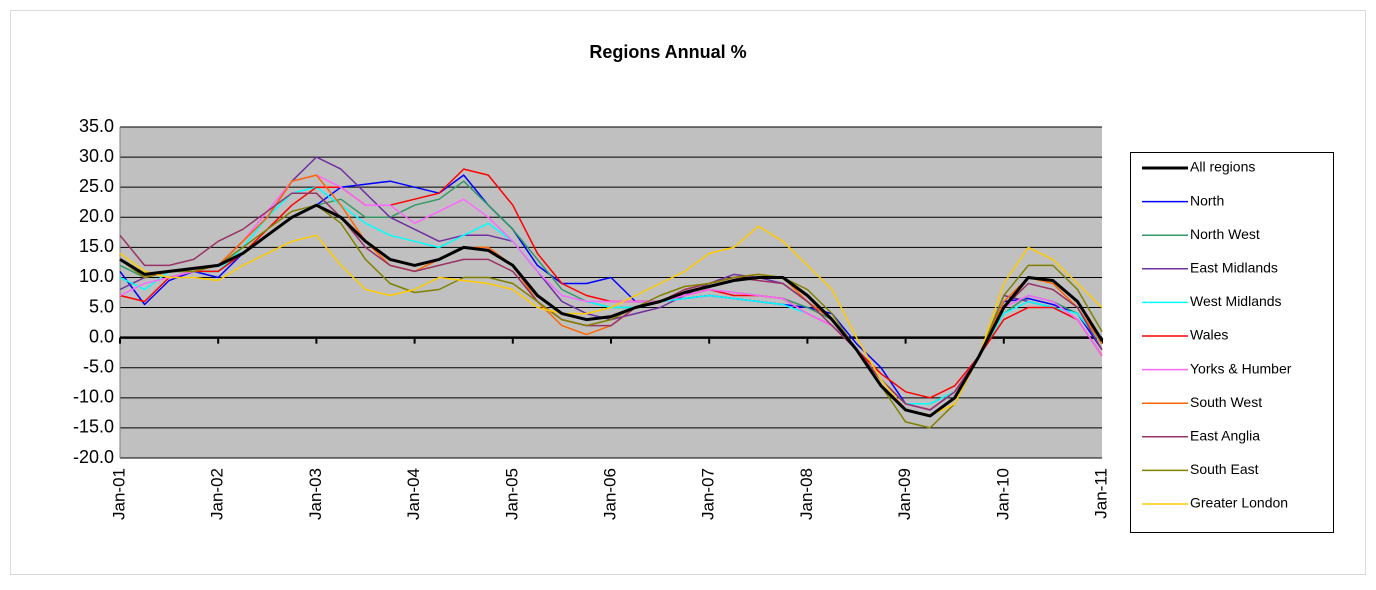 The image size is (1376, 590). I want to click on y-tick-label: 5.0, so click(101, 306).